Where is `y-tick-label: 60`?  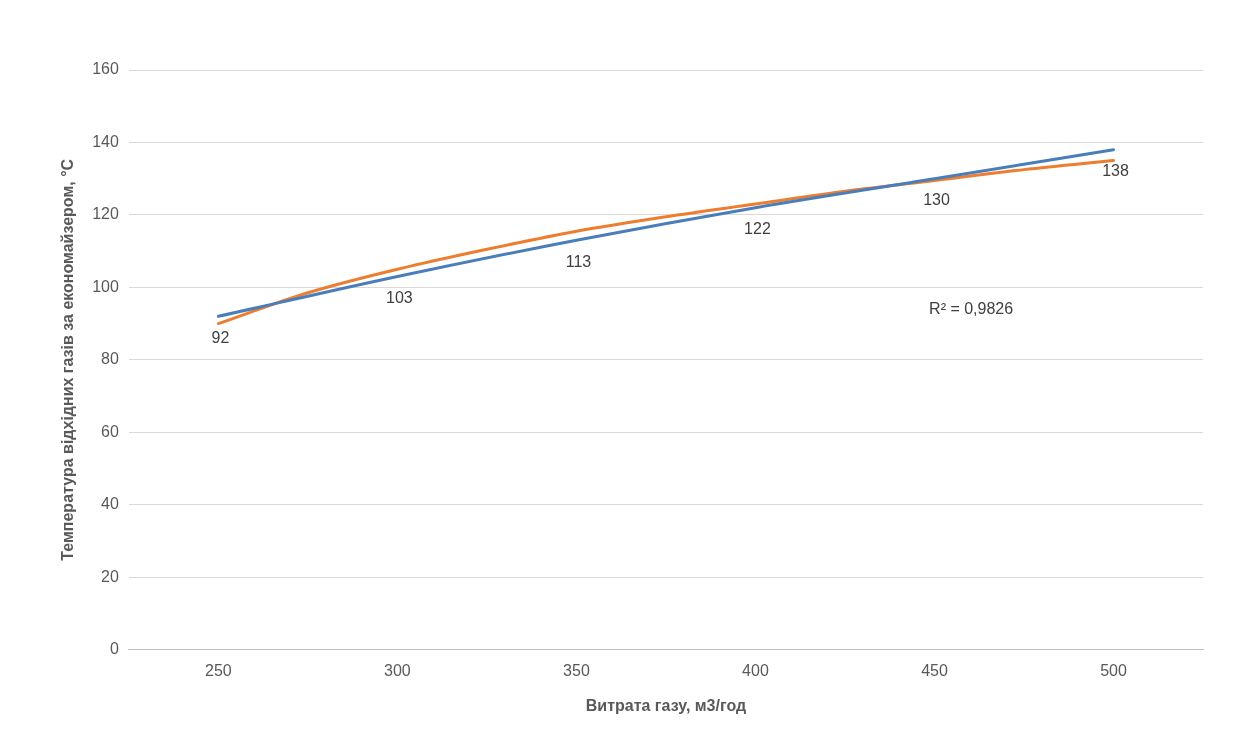
y-tick-label: 60 is located at coordinates (110, 431).